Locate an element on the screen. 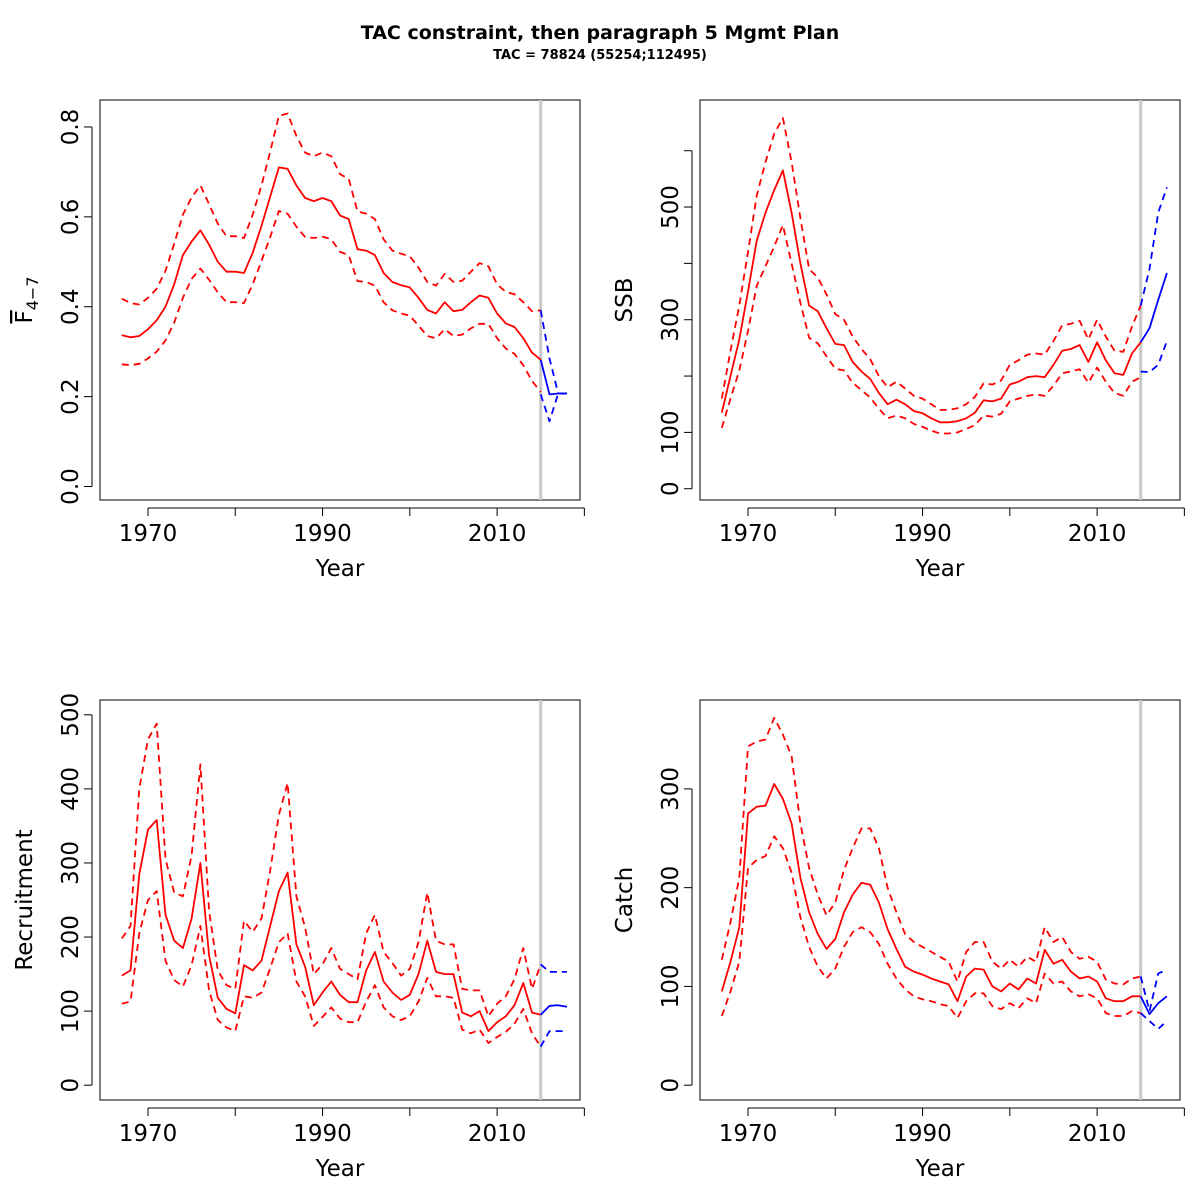  y-tick-label: 0.0 is located at coordinates (71, 486).